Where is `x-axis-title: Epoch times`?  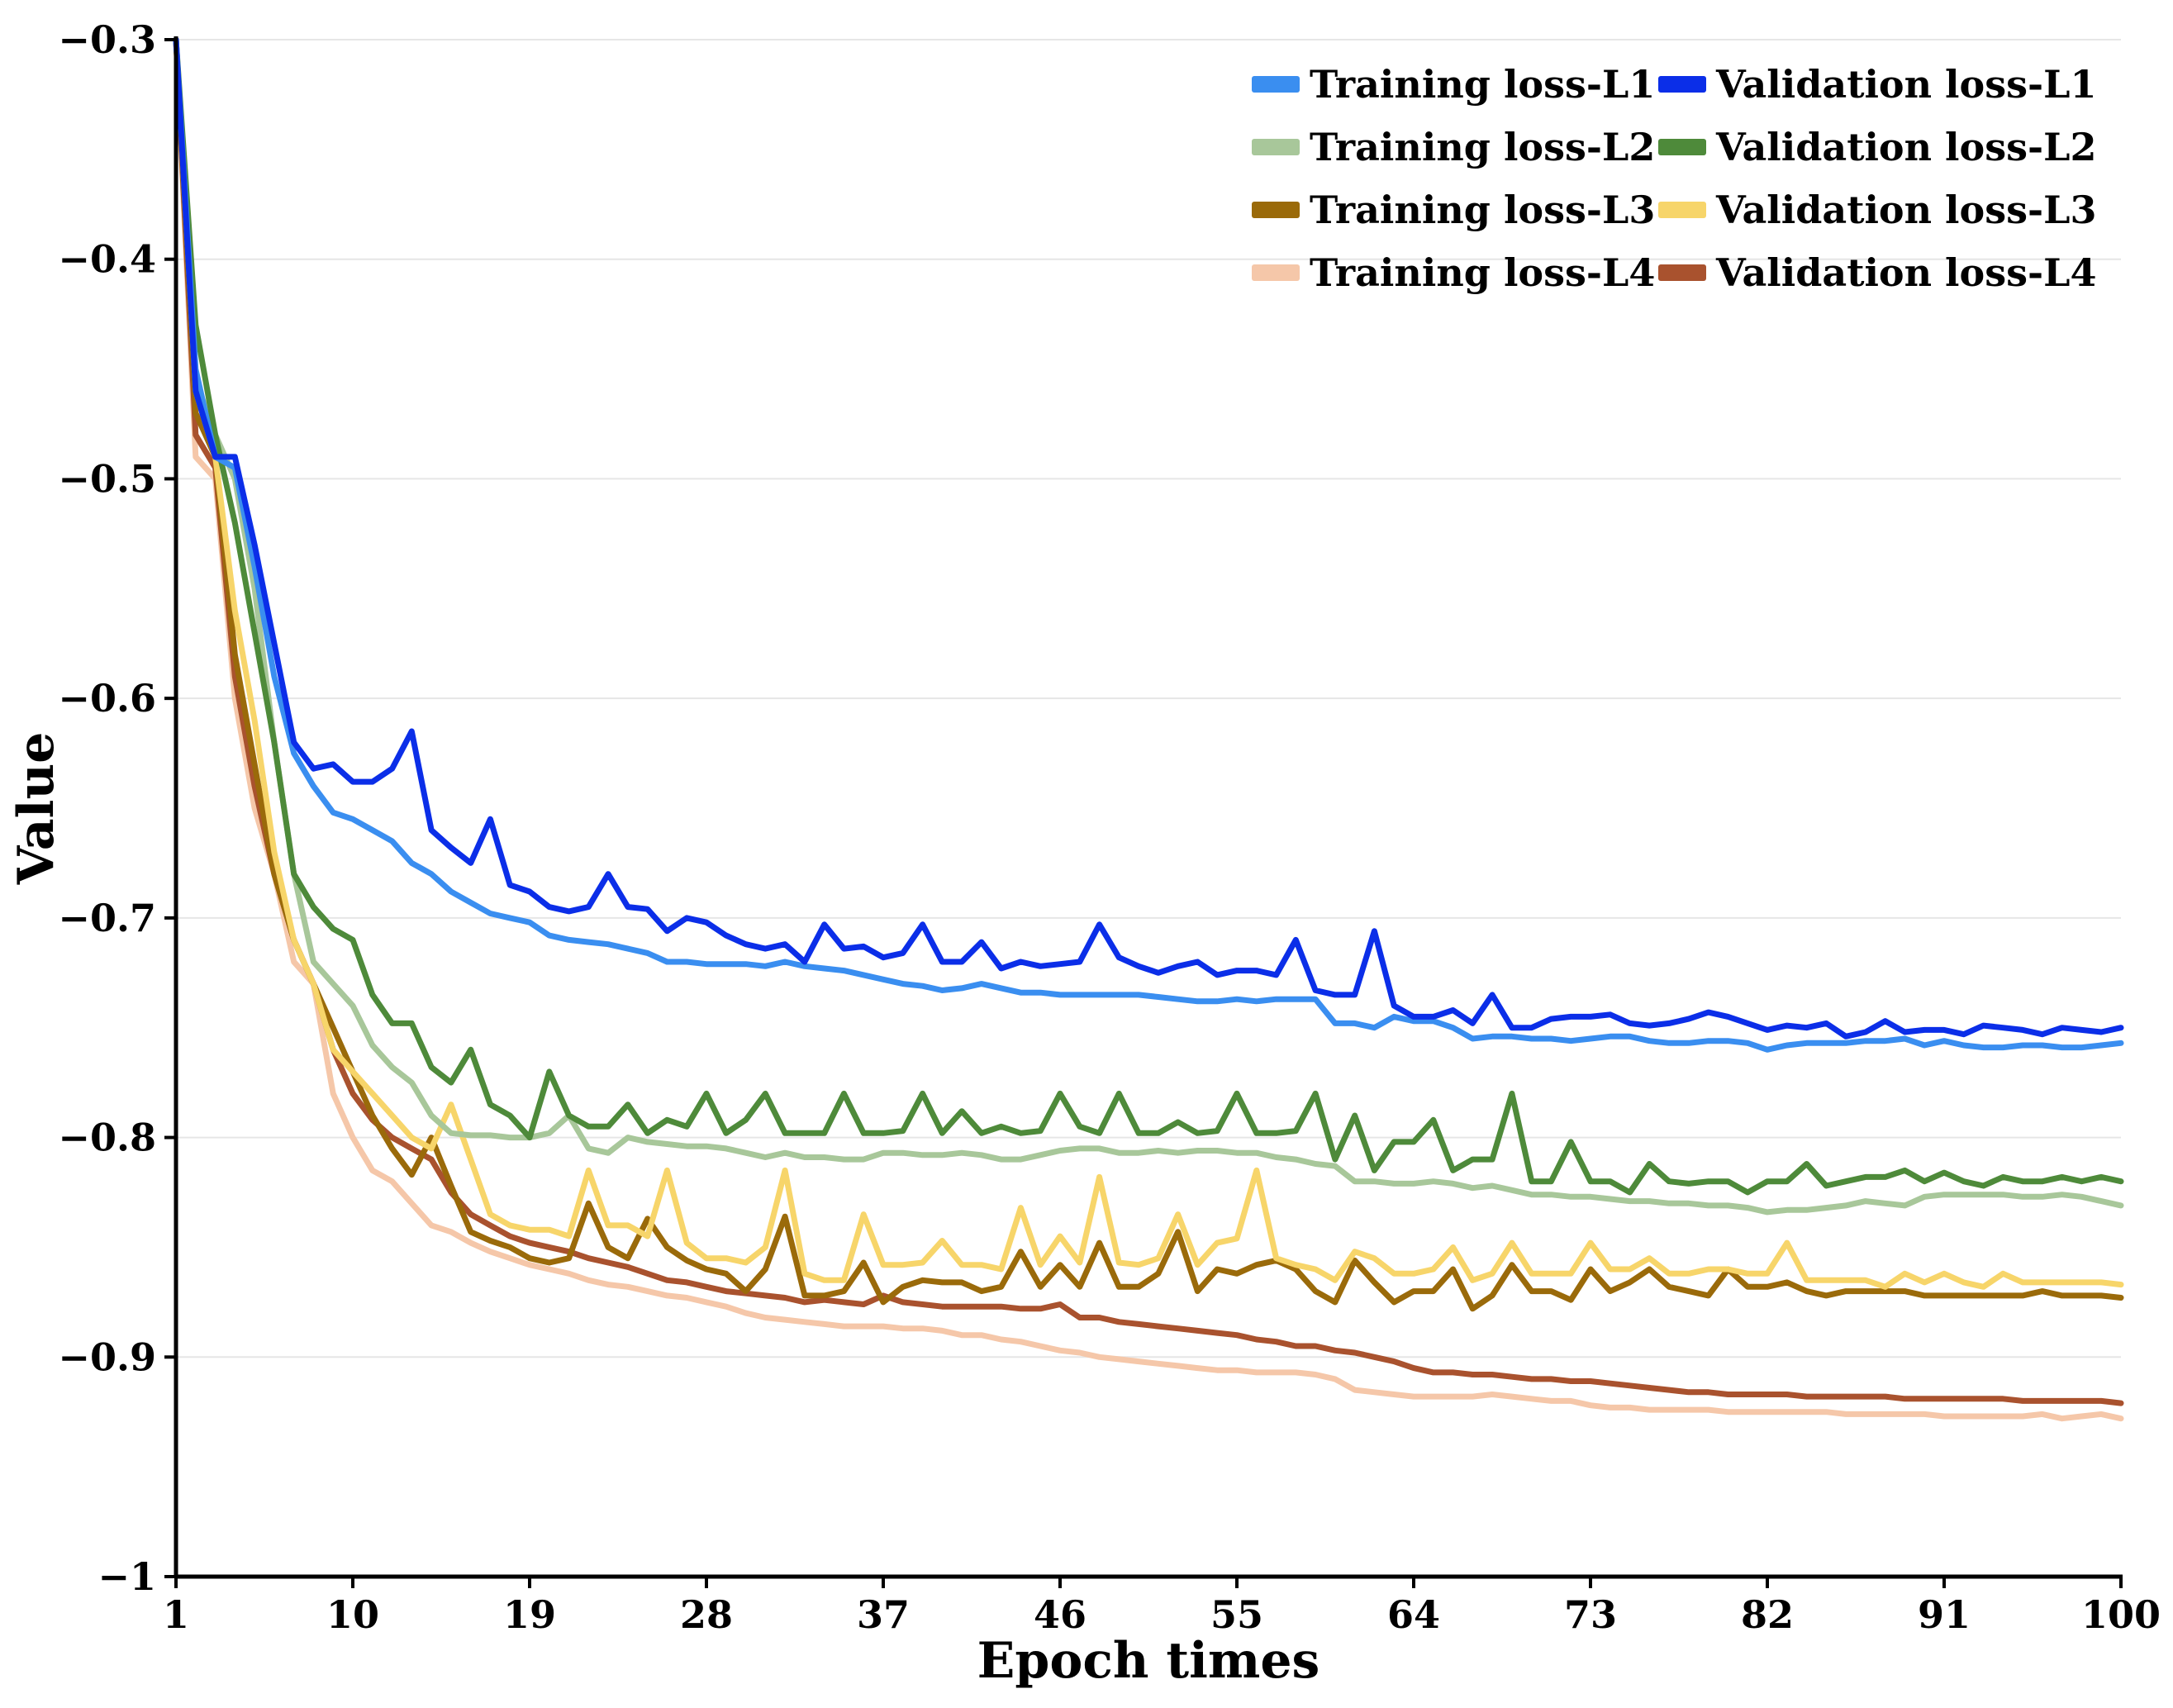 x-axis-title: Epoch times is located at coordinates (1148, 1661).